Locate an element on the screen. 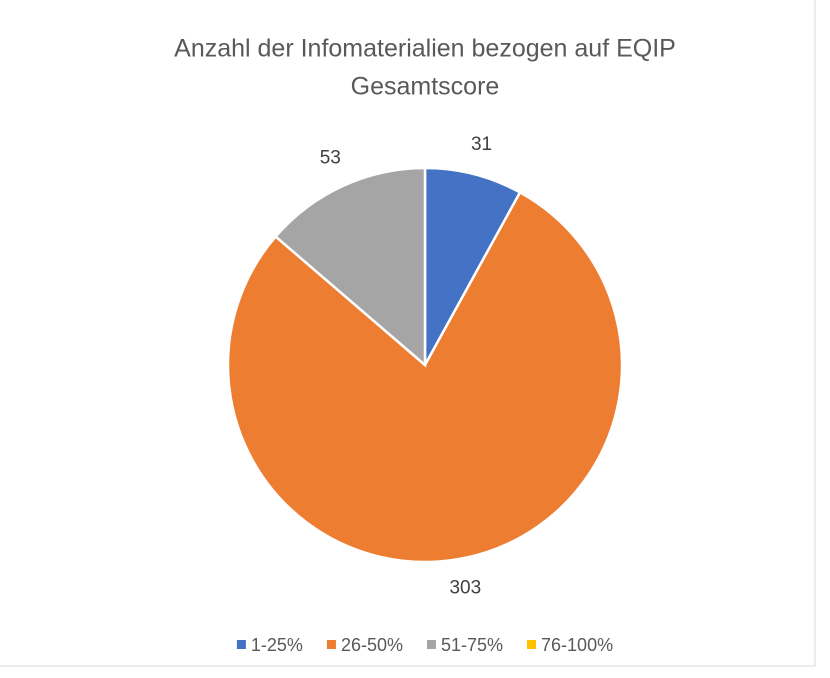 This screenshot has height=678, width=830. data-label: 303 is located at coordinates (465, 587).